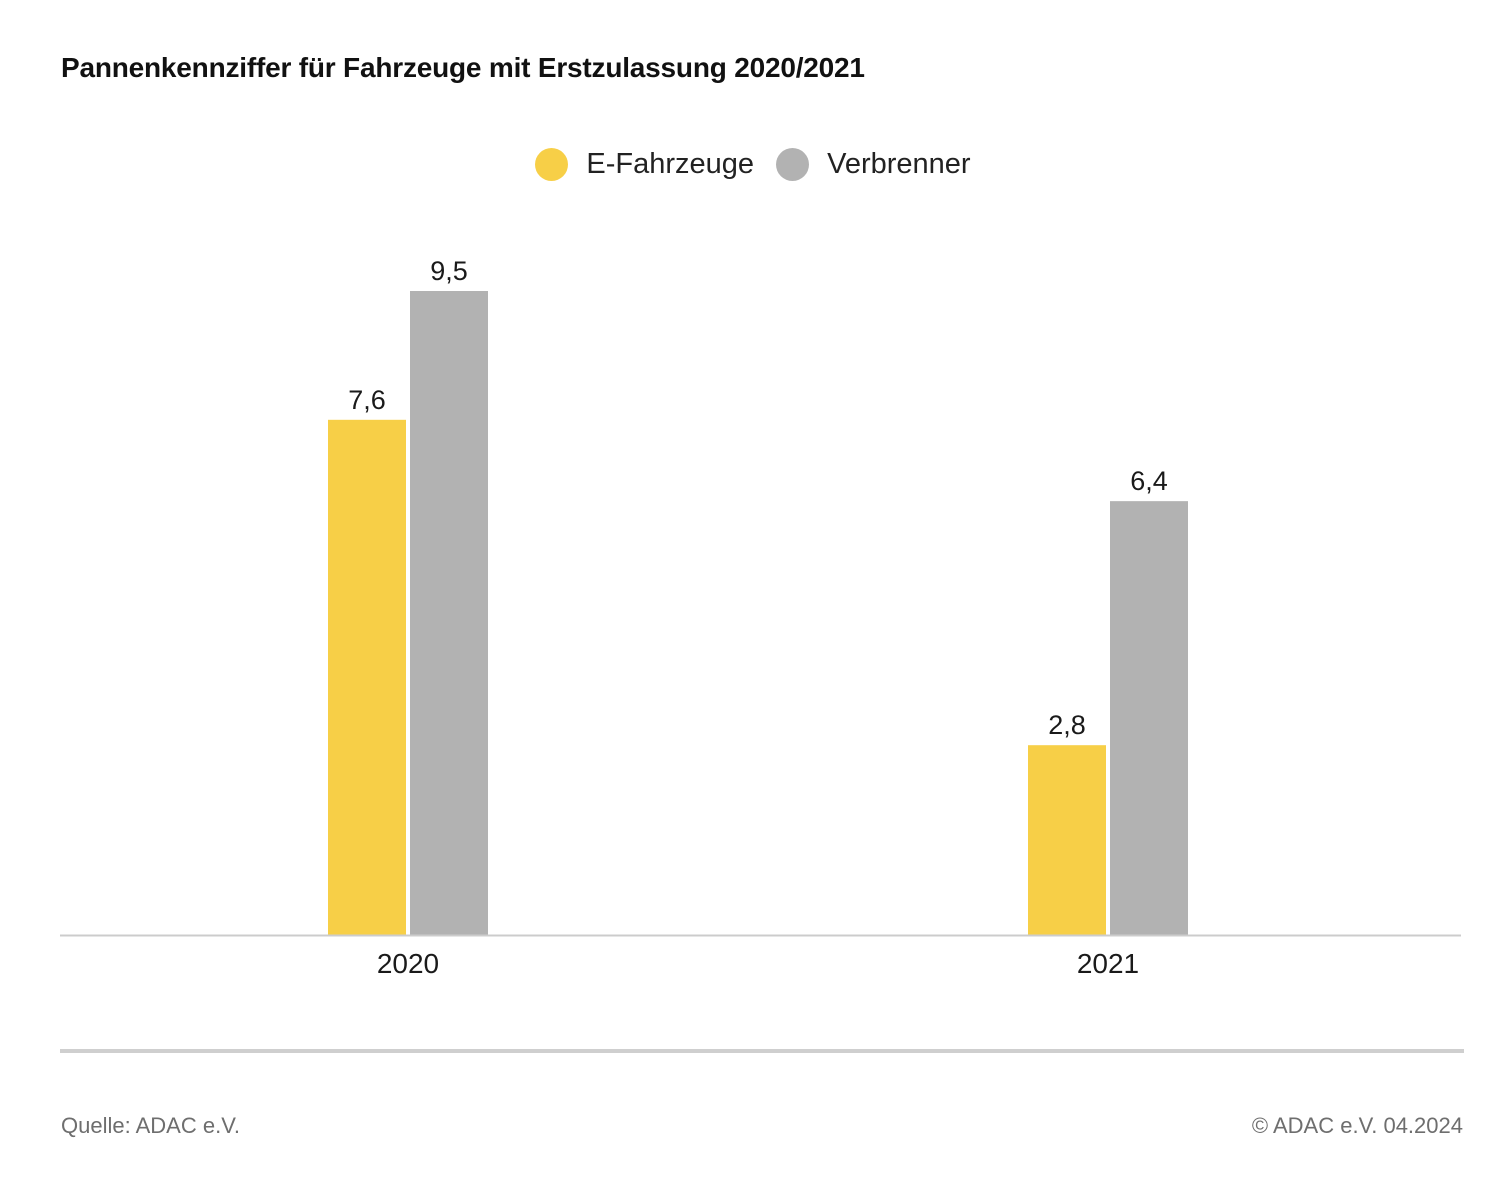 The height and width of the screenshot is (1182, 1506). Describe the element at coordinates (670, 164) in the screenshot. I see `legend-label-e-fahrzeuge: E-Fahrzeuge` at that location.